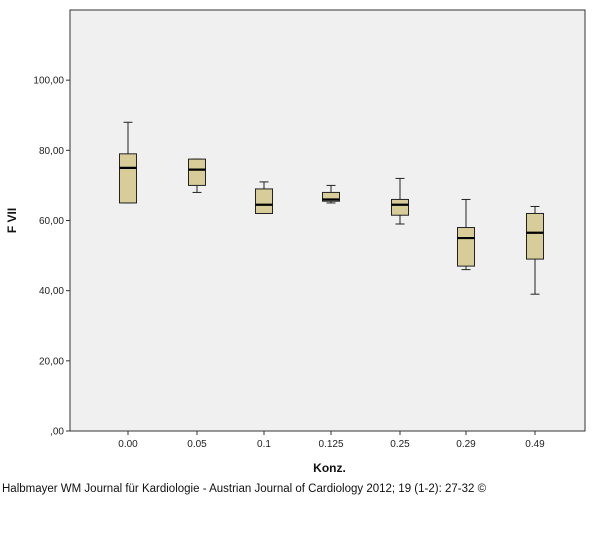 The height and width of the screenshot is (540, 600). I want to click on y-tick-label: 40,00, so click(51, 291).